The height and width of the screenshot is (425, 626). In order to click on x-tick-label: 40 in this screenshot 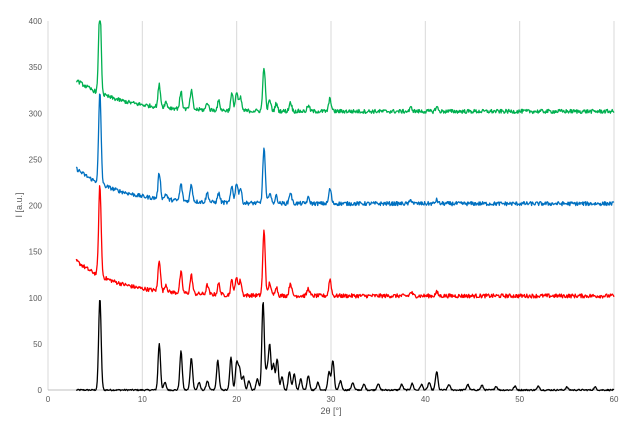, I will do `click(425, 399)`.